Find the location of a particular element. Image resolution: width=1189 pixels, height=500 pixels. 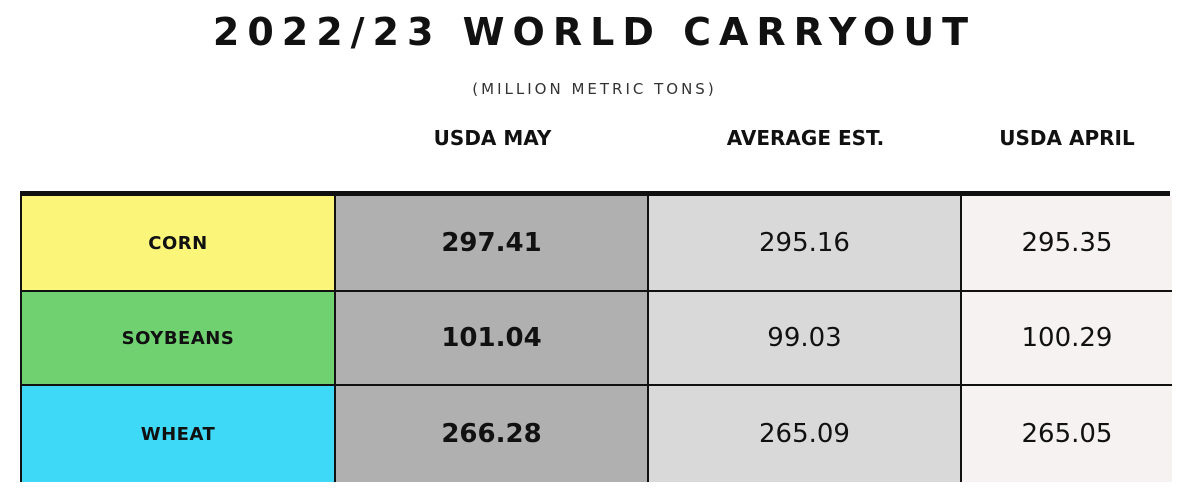

cell-wheat-average-est: 265.09 is located at coordinates (805, 434).